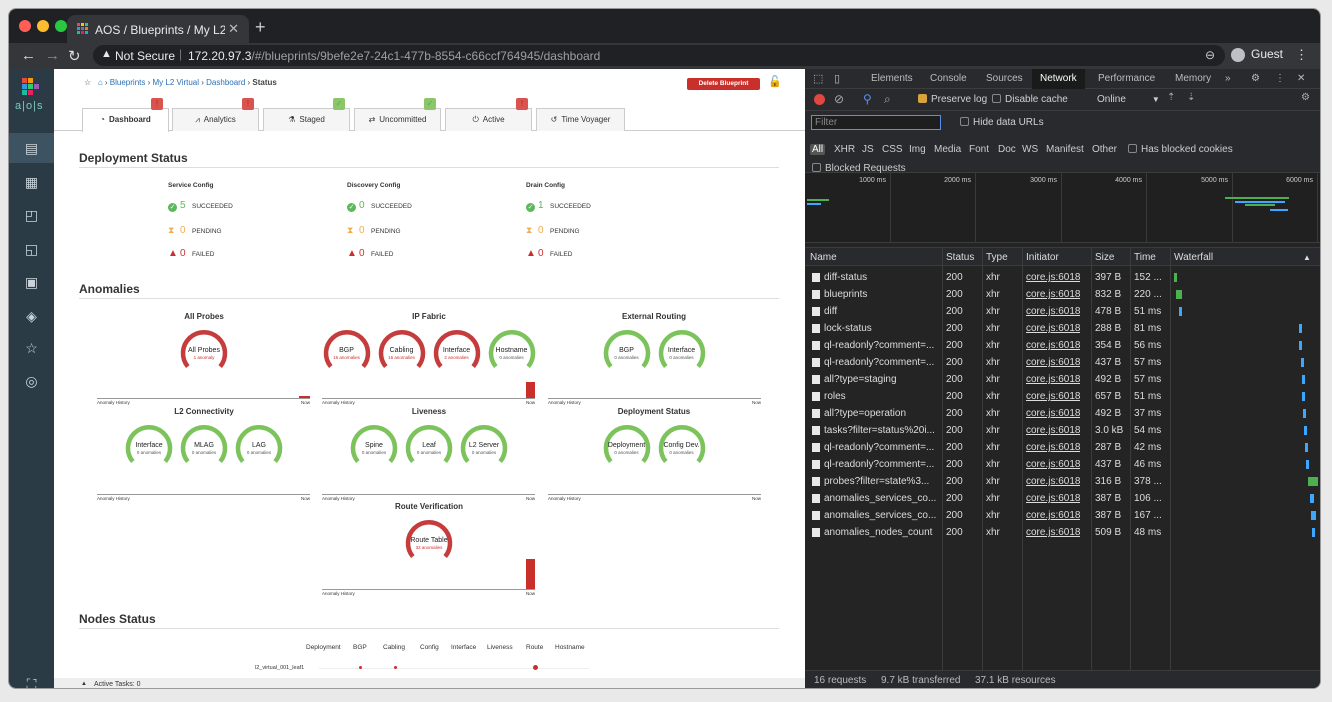 The image size is (1332, 702). Describe the element at coordinates (31, 381) in the screenshot. I see `nav-user-icon: ◎` at that location.